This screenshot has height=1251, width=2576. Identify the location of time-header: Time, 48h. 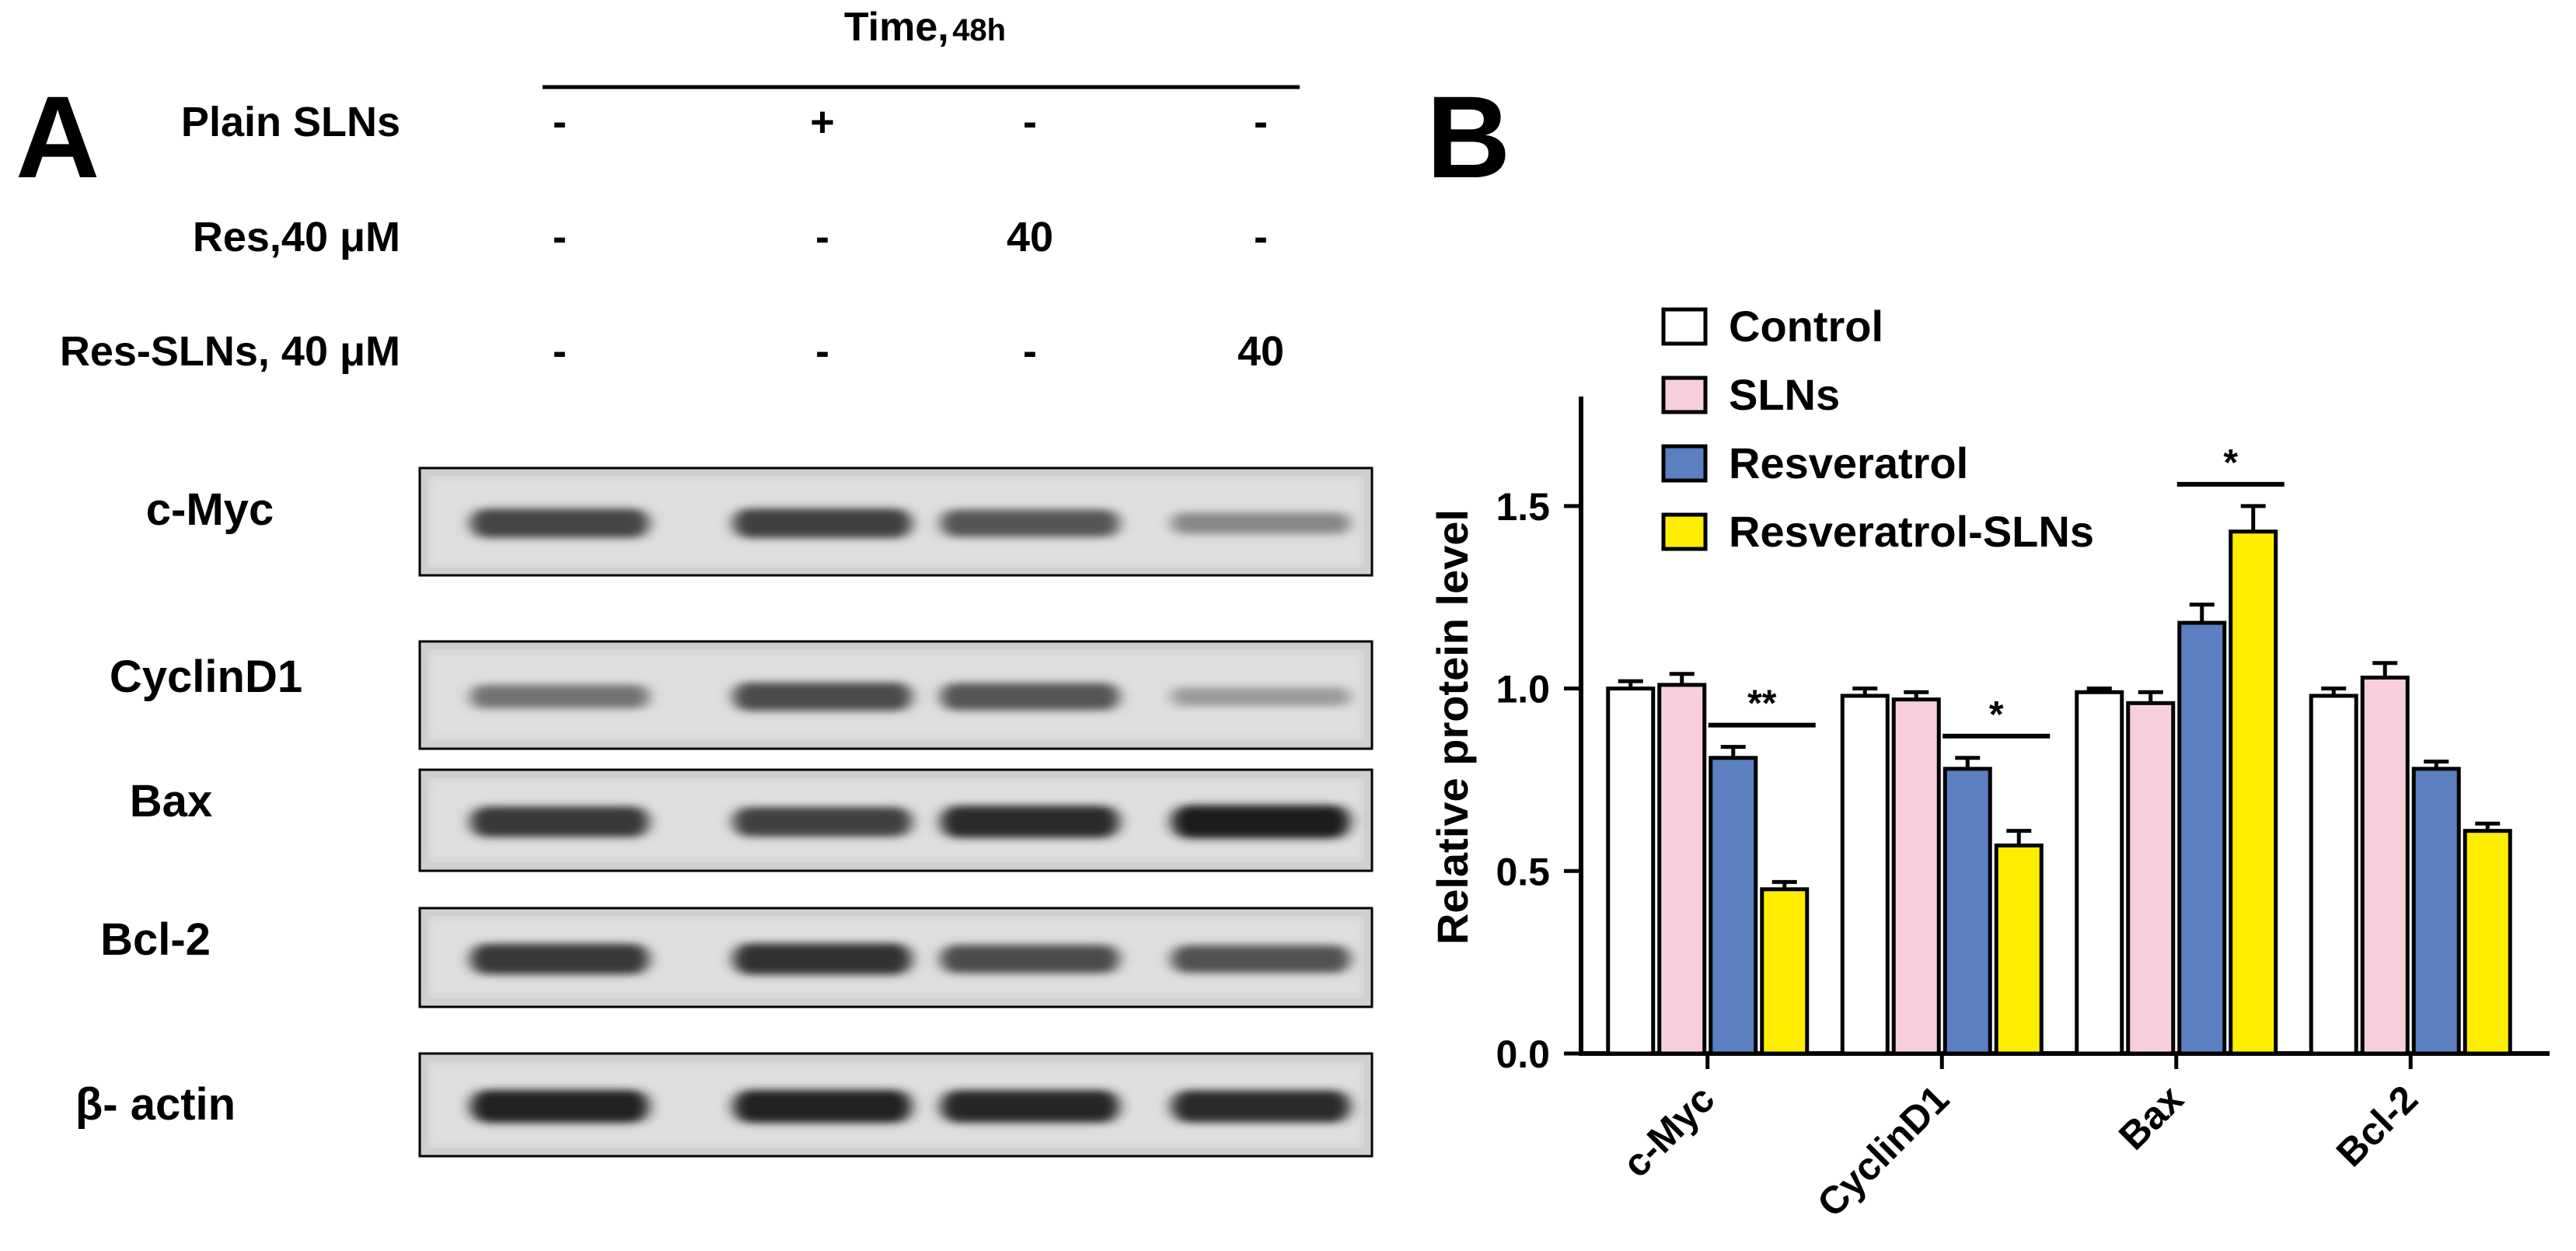
(925, 28).